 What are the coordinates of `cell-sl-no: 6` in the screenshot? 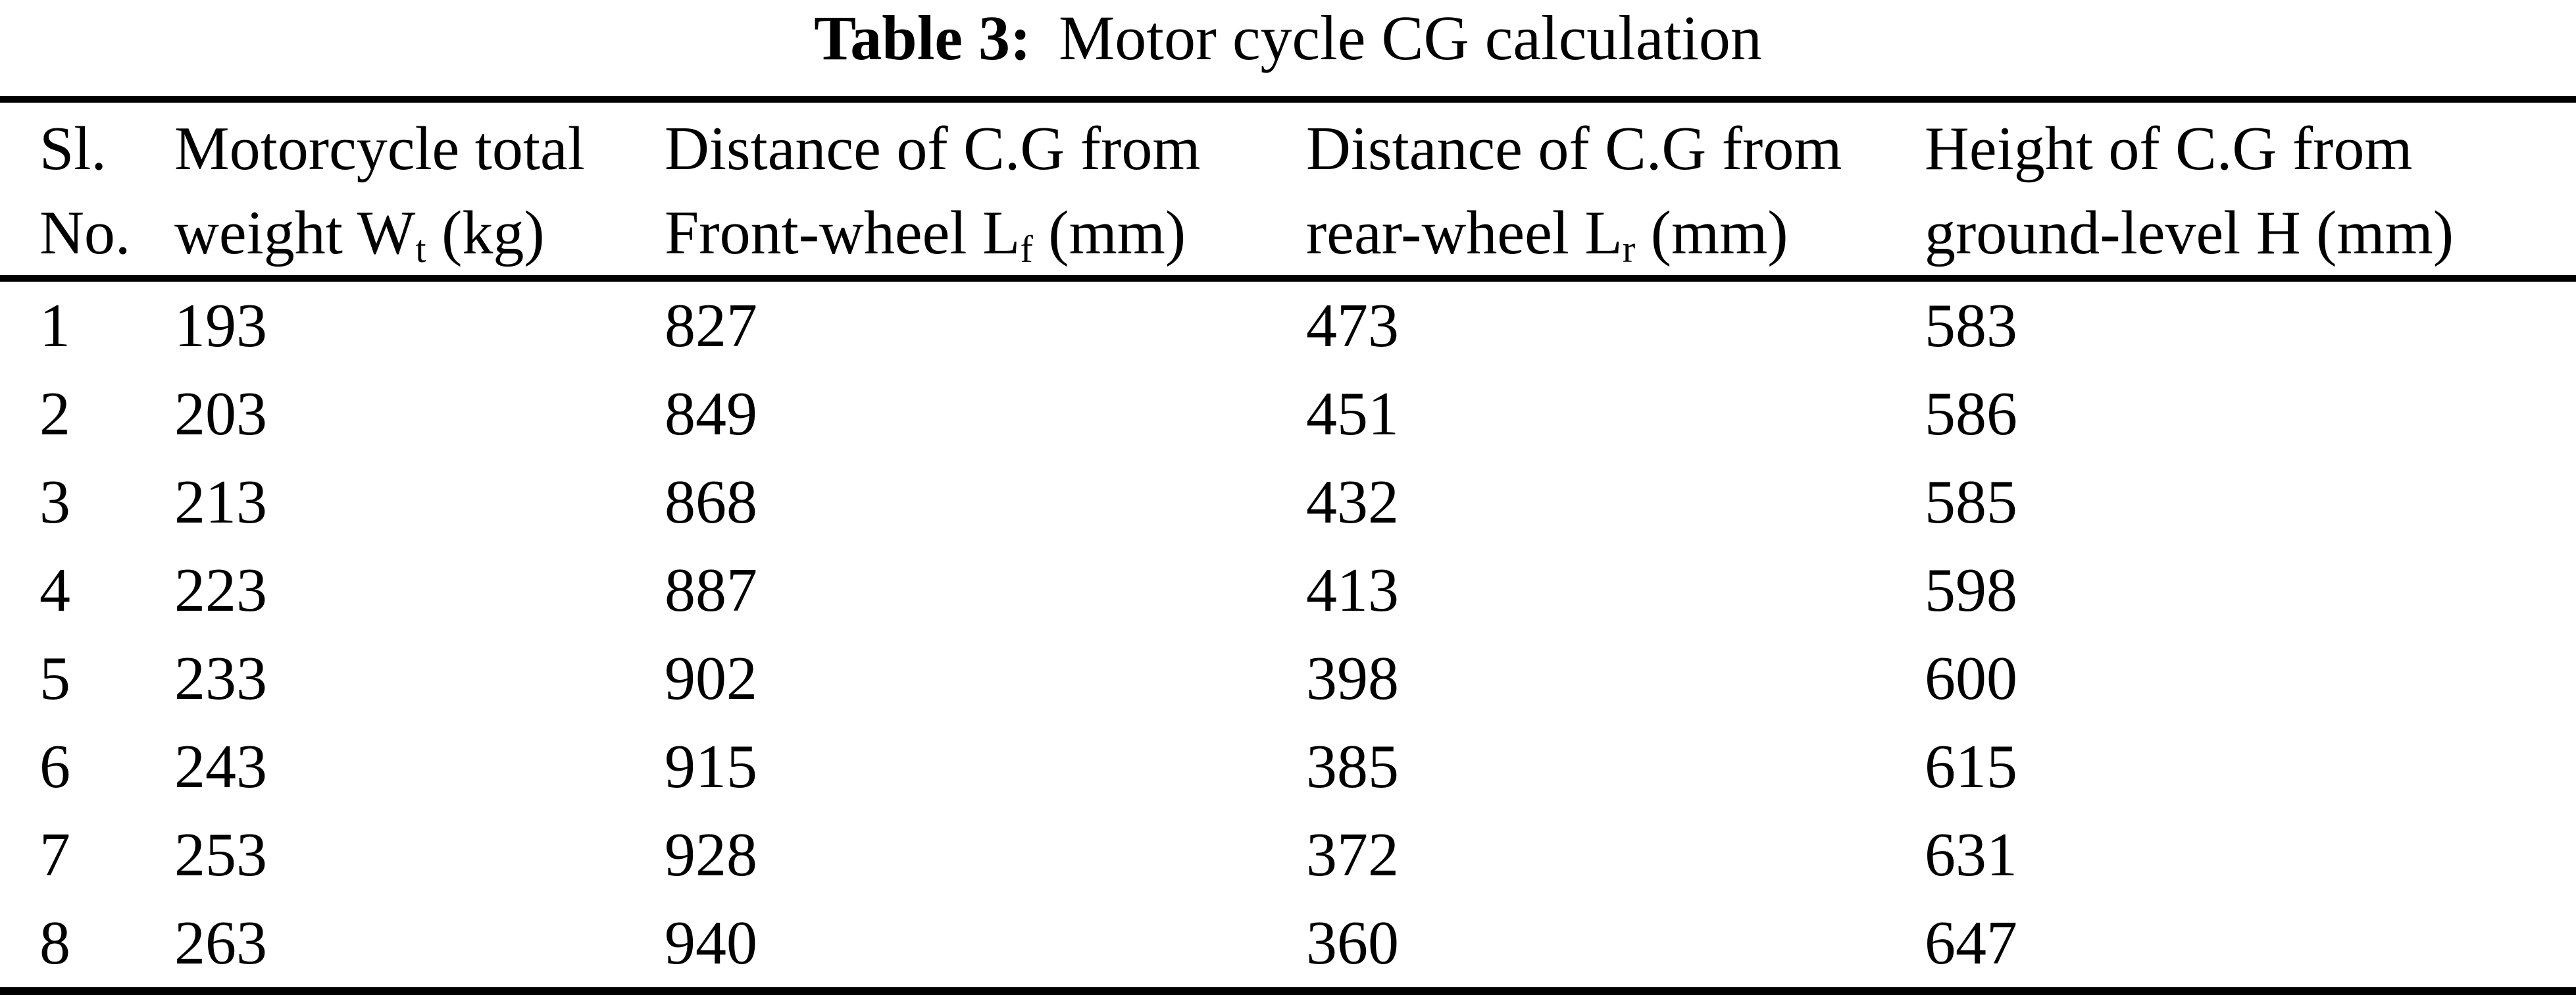 It's located at (54, 767).